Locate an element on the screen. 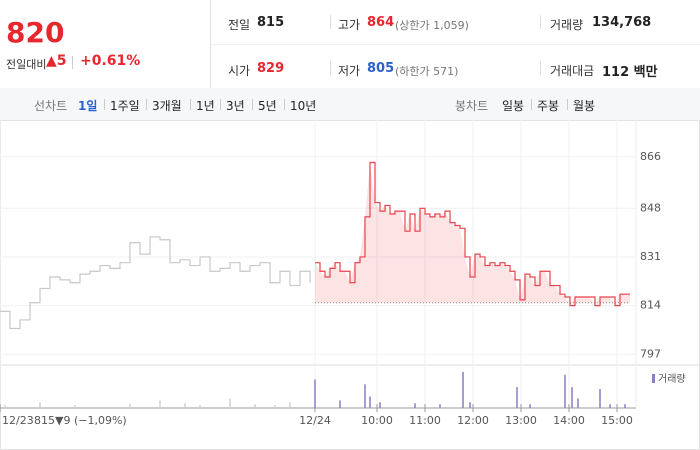 This screenshot has width=700, height=450. label: 저가 is located at coordinates (349, 71).